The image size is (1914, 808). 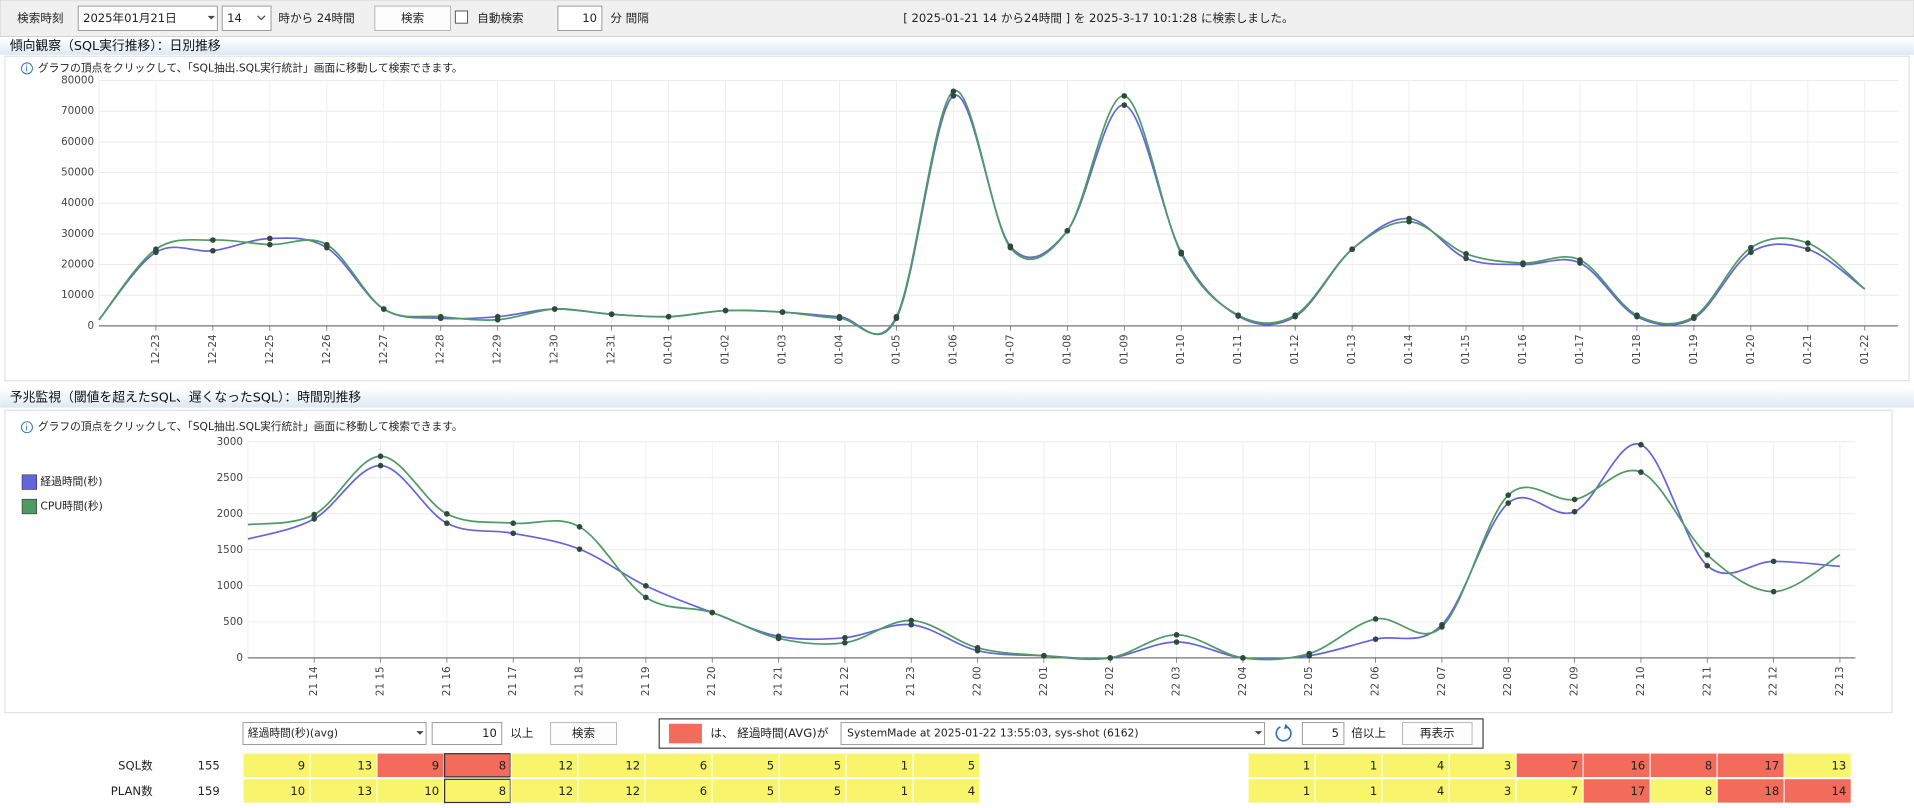 What do you see at coordinates (1323, 734) in the screenshot?
I see `ratio-input` at bounding box center [1323, 734].